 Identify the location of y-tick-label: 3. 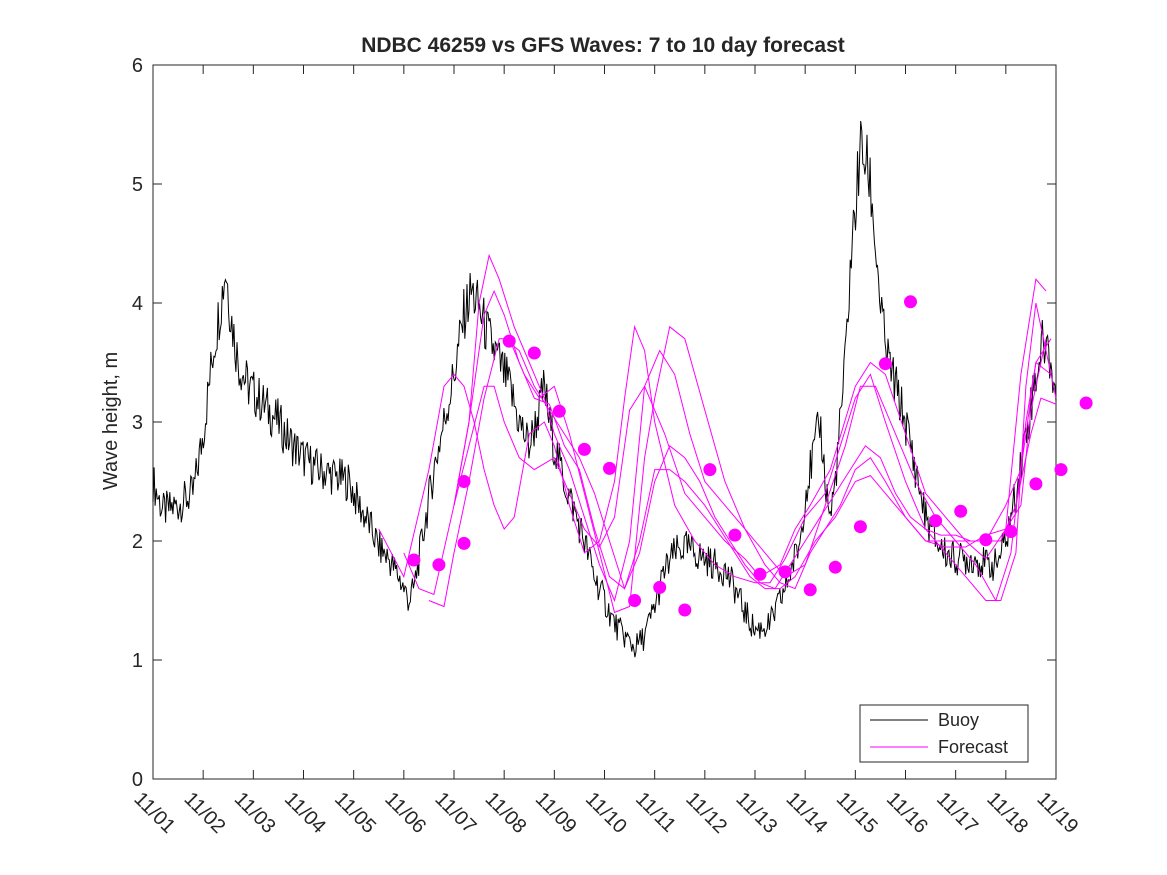
(137, 423).